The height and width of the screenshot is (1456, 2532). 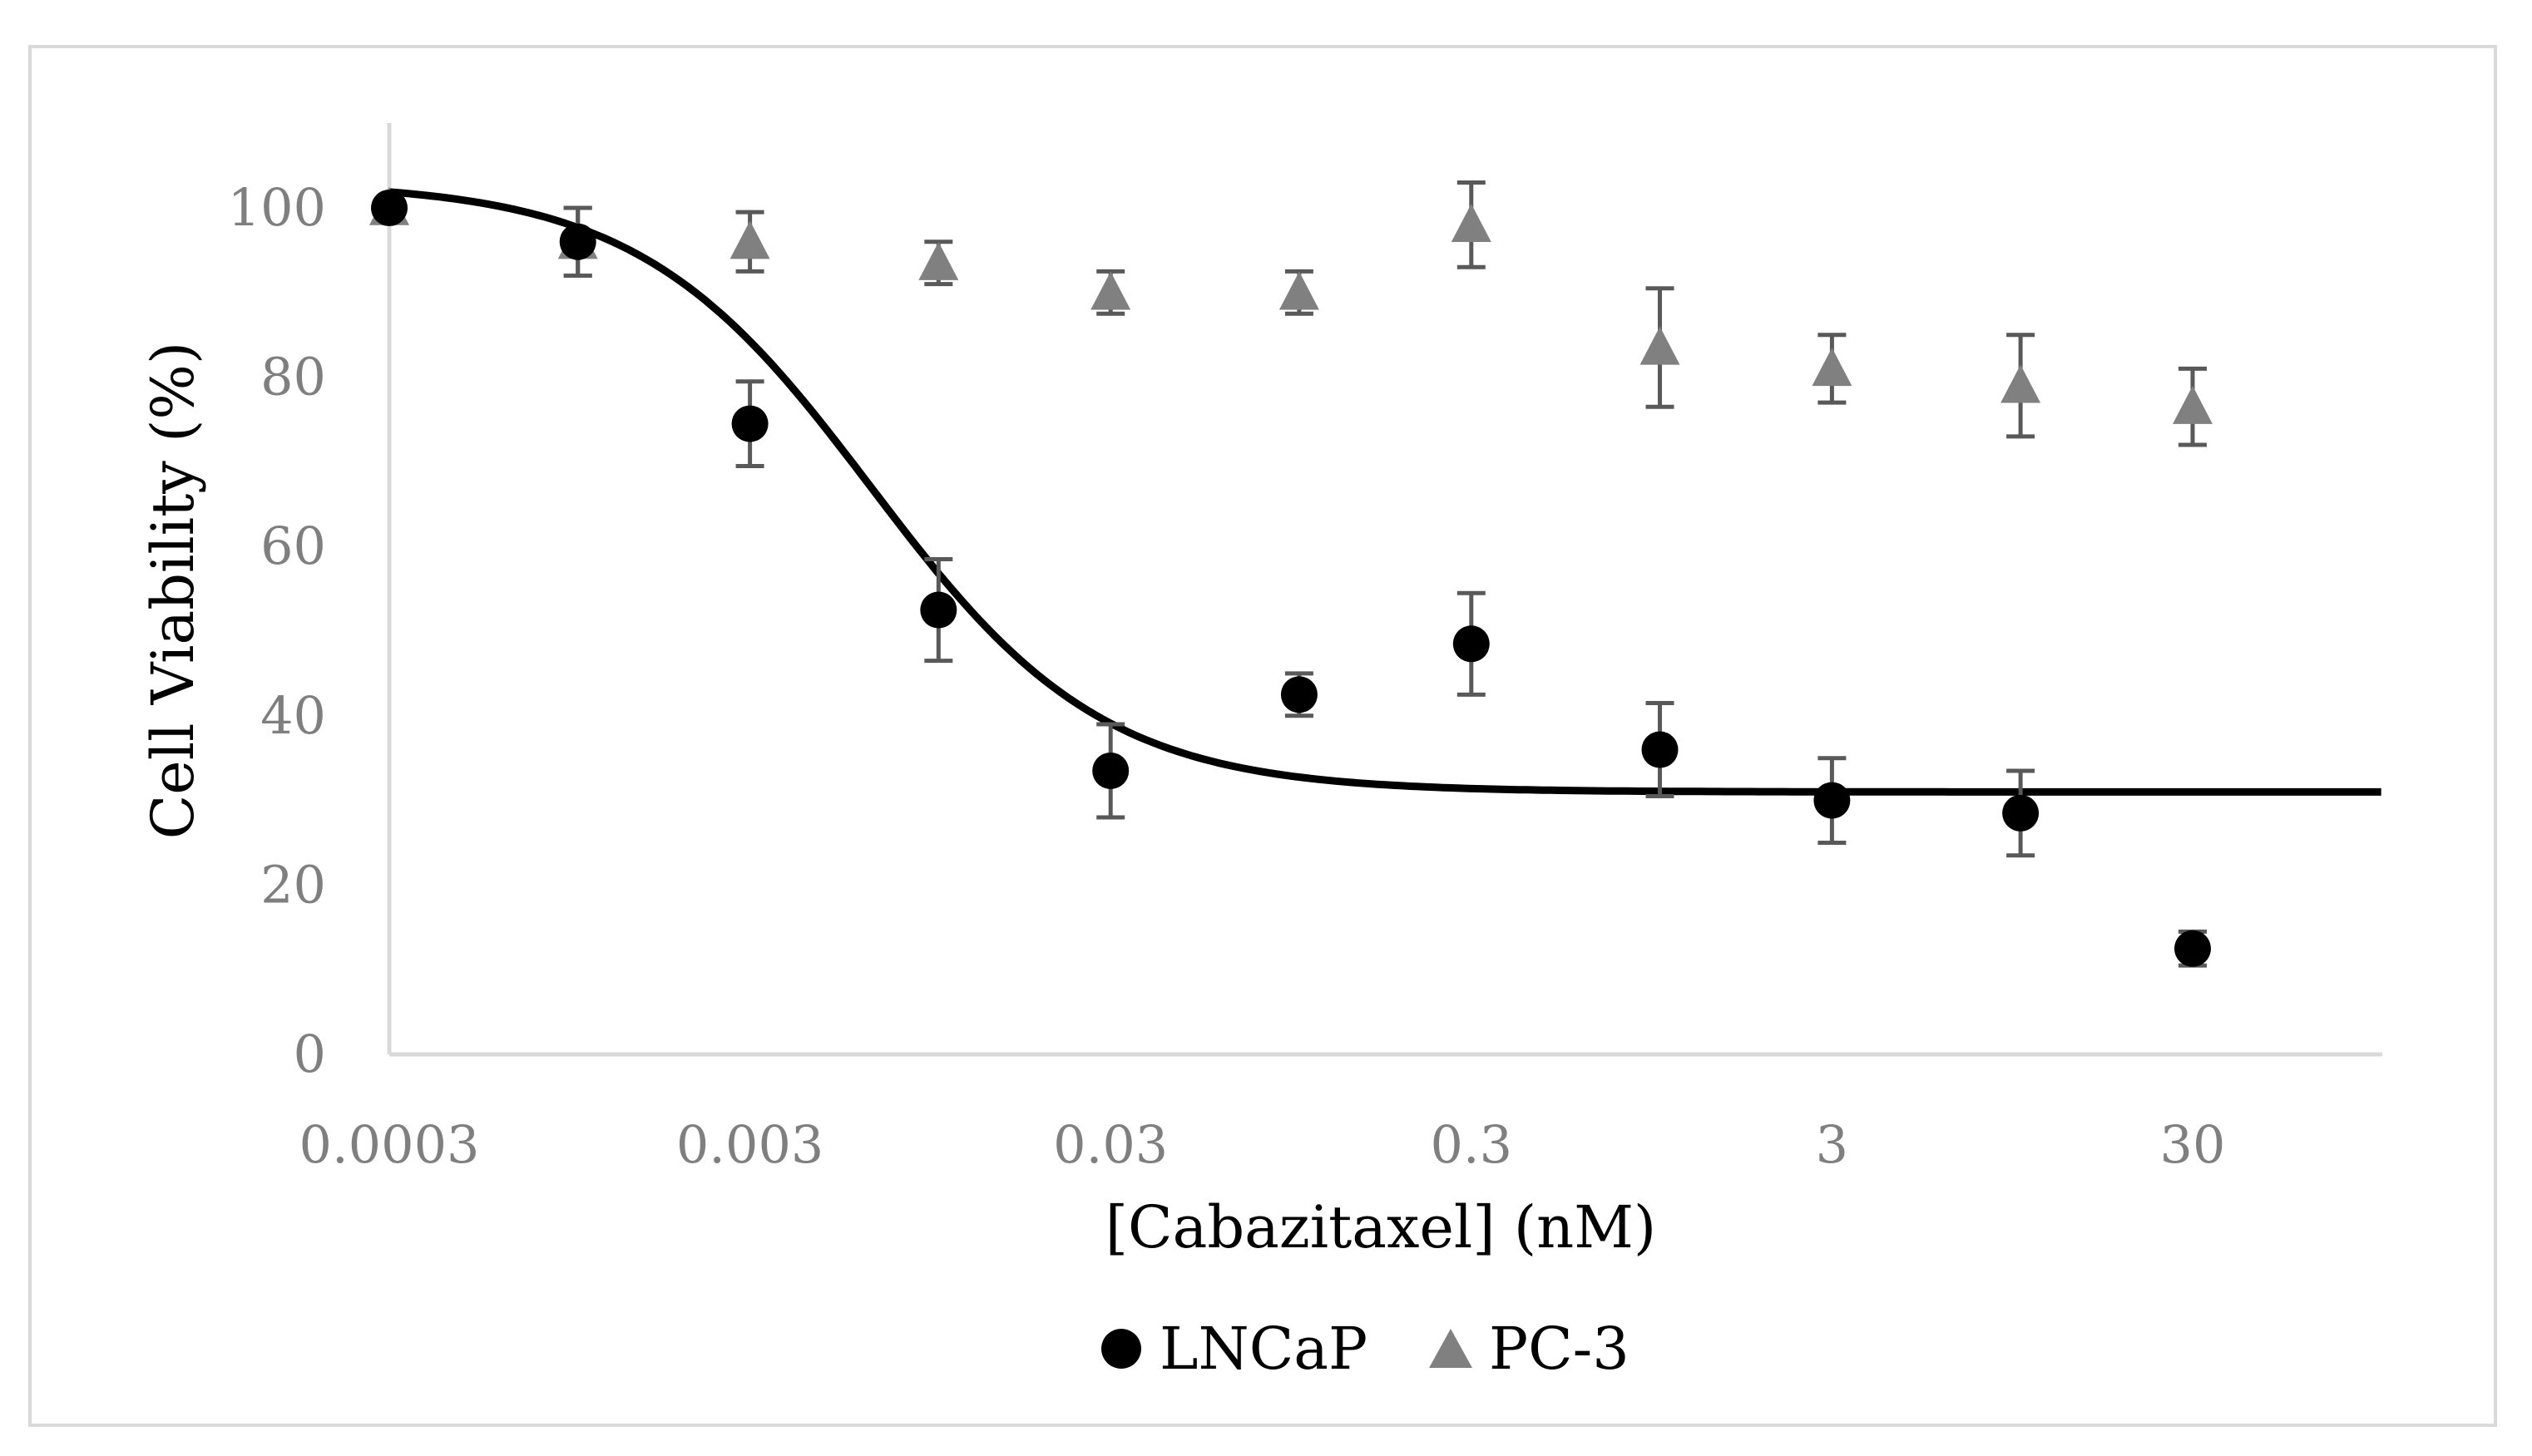 What do you see at coordinates (1471, 1144) in the screenshot?
I see `x-tick-label: 0.3` at bounding box center [1471, 1144].